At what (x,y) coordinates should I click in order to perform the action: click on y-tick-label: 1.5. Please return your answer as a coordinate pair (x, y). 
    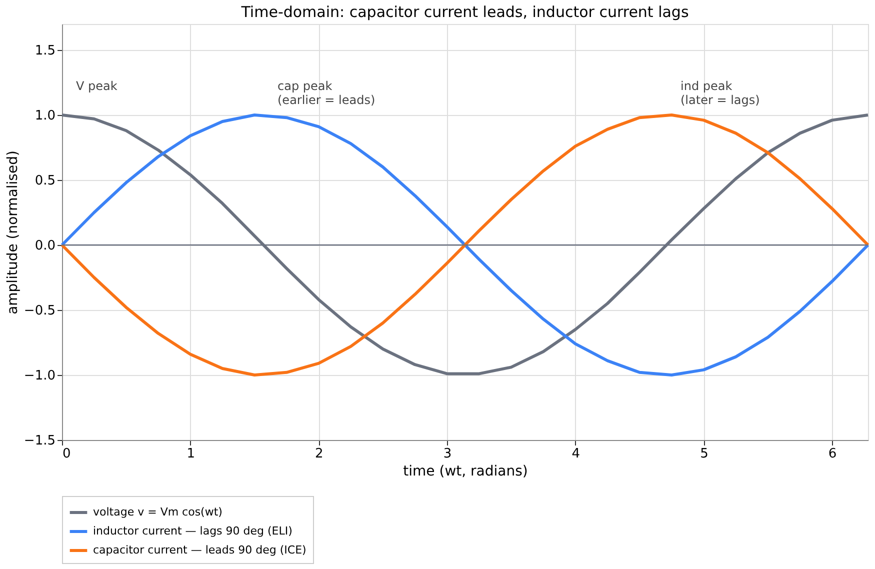
    Looking at the image, I should click on (45, 51).